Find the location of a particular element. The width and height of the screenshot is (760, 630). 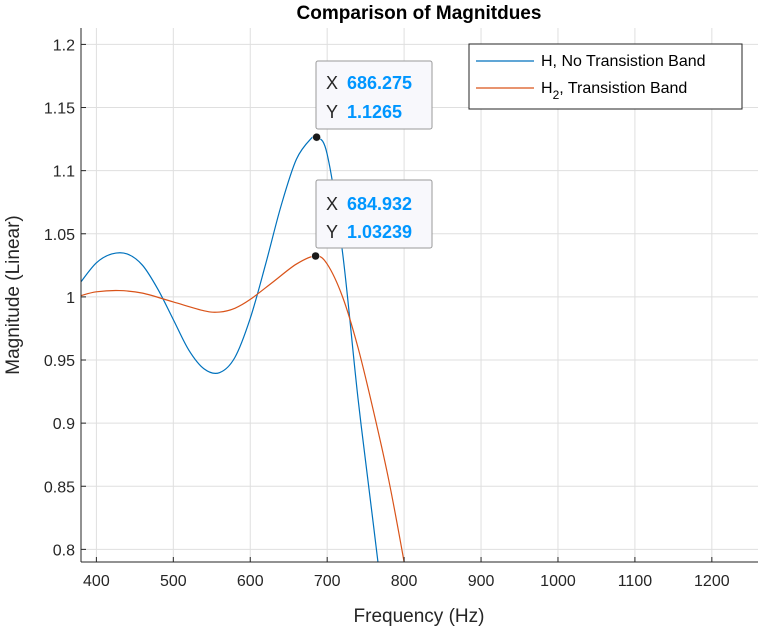

x-tick-label: 600 is located at coordinates (250, 581).